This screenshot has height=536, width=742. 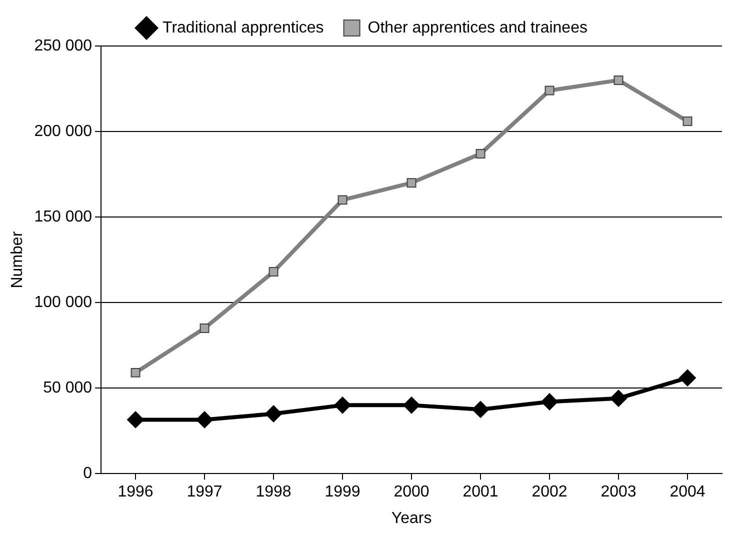 What do you see at coordinates (478, 27) in the screenshot?
I see `legend-label: Other apprentices and trainees` at bounding box center [478, 27].